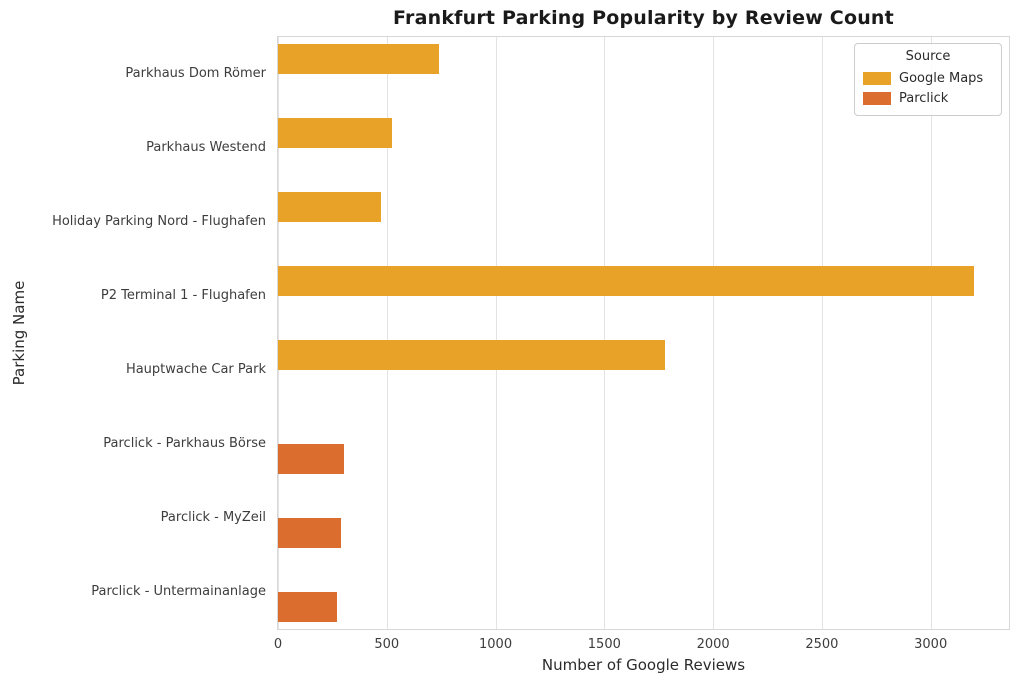  I want to click on legend-label: Parclick, so click(924, 98).